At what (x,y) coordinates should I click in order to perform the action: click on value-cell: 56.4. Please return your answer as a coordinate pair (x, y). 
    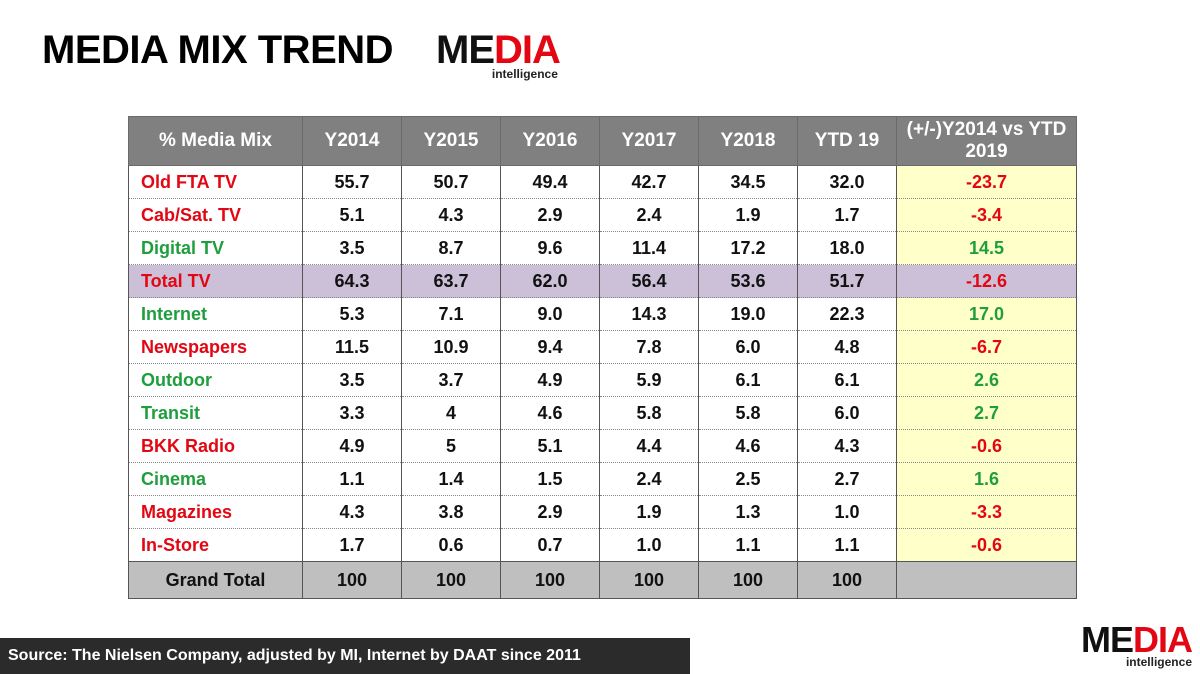
    Looking at the image, I should click on (649, 281).